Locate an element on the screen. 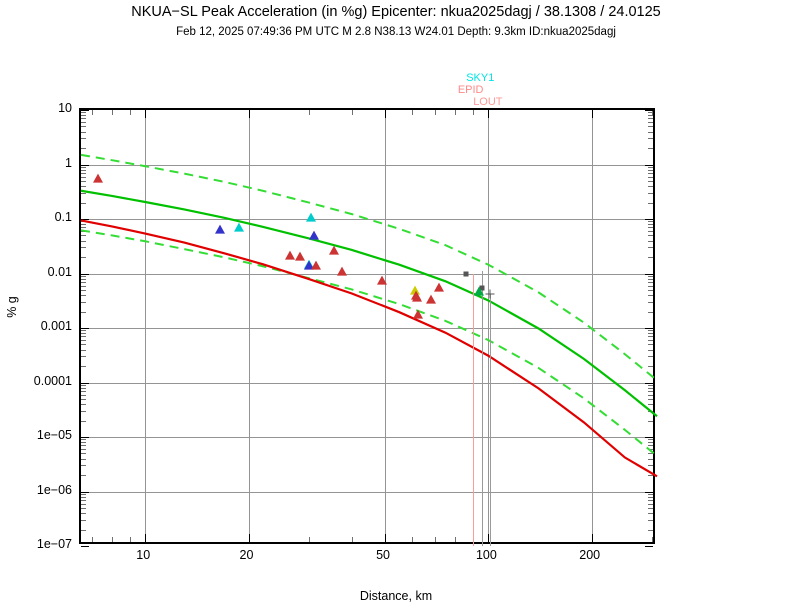  station-line-sky1 is located at coordinates (483, 408).